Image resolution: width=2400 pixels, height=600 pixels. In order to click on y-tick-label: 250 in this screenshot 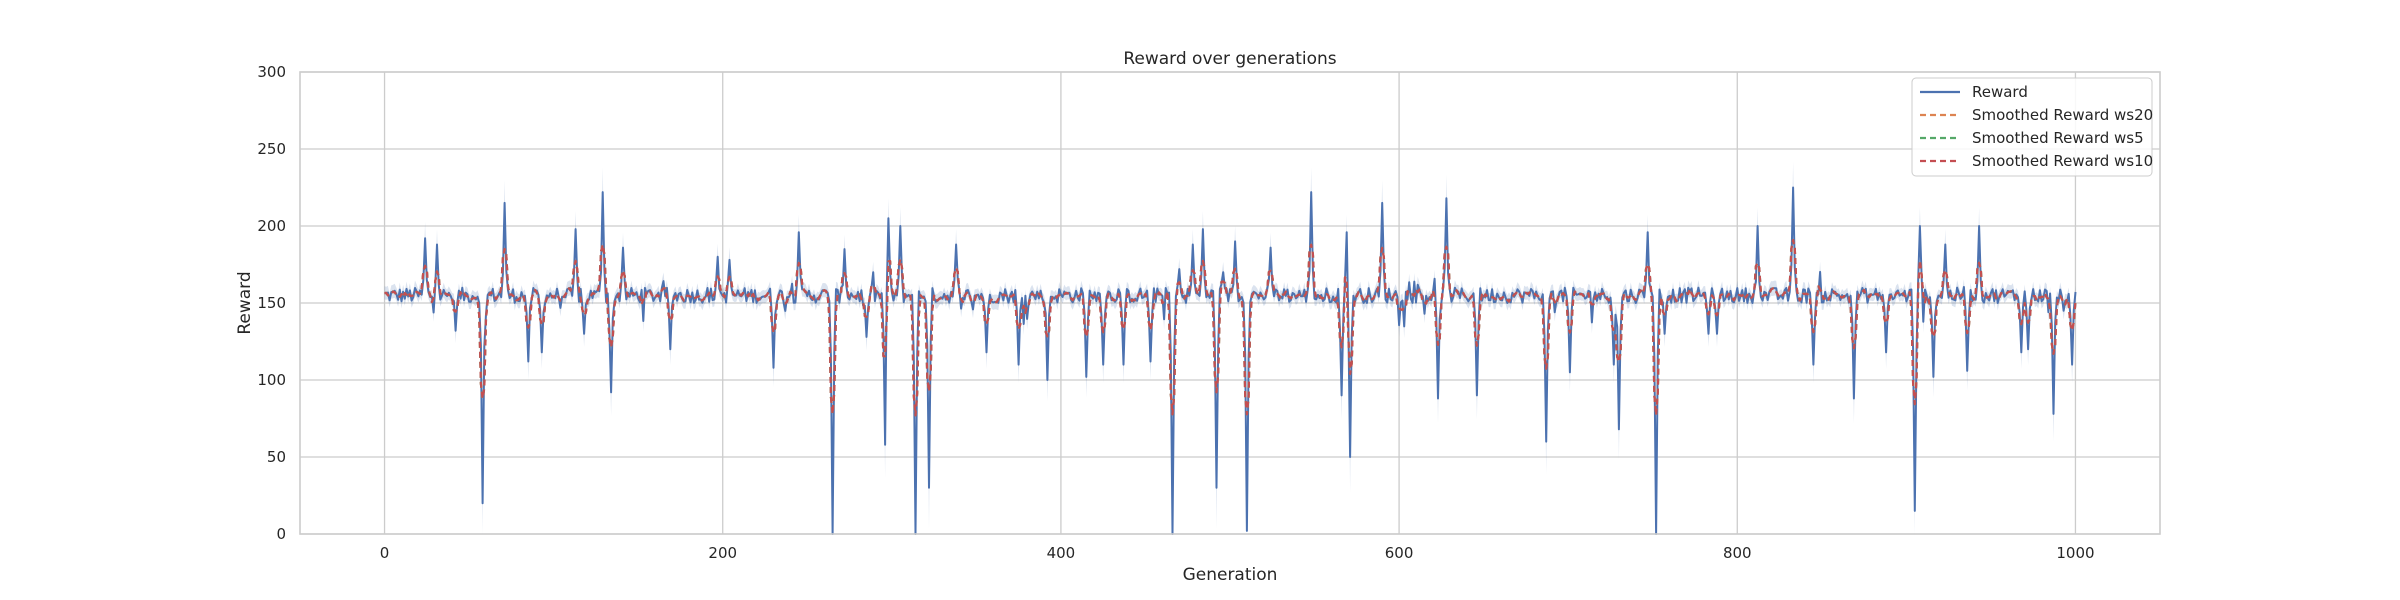, I will do `click(271, 149)`.